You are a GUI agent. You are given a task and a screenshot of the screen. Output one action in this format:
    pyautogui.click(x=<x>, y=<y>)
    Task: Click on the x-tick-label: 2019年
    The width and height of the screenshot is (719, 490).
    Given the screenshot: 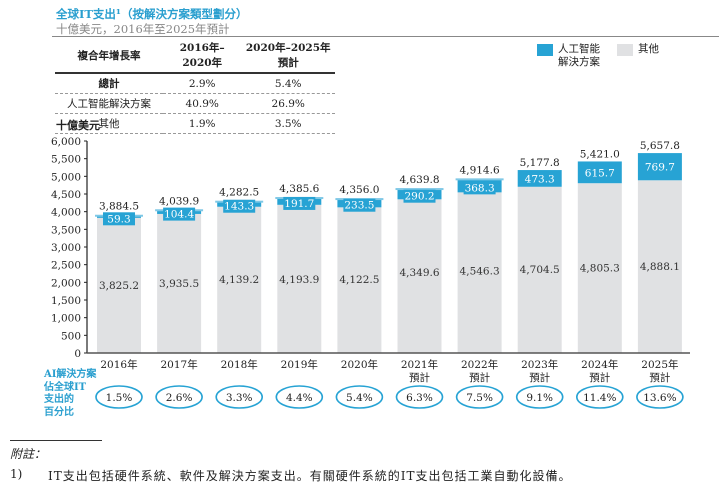 What is the action you would take?
    pyautogui.click(x=299, y=364)
    